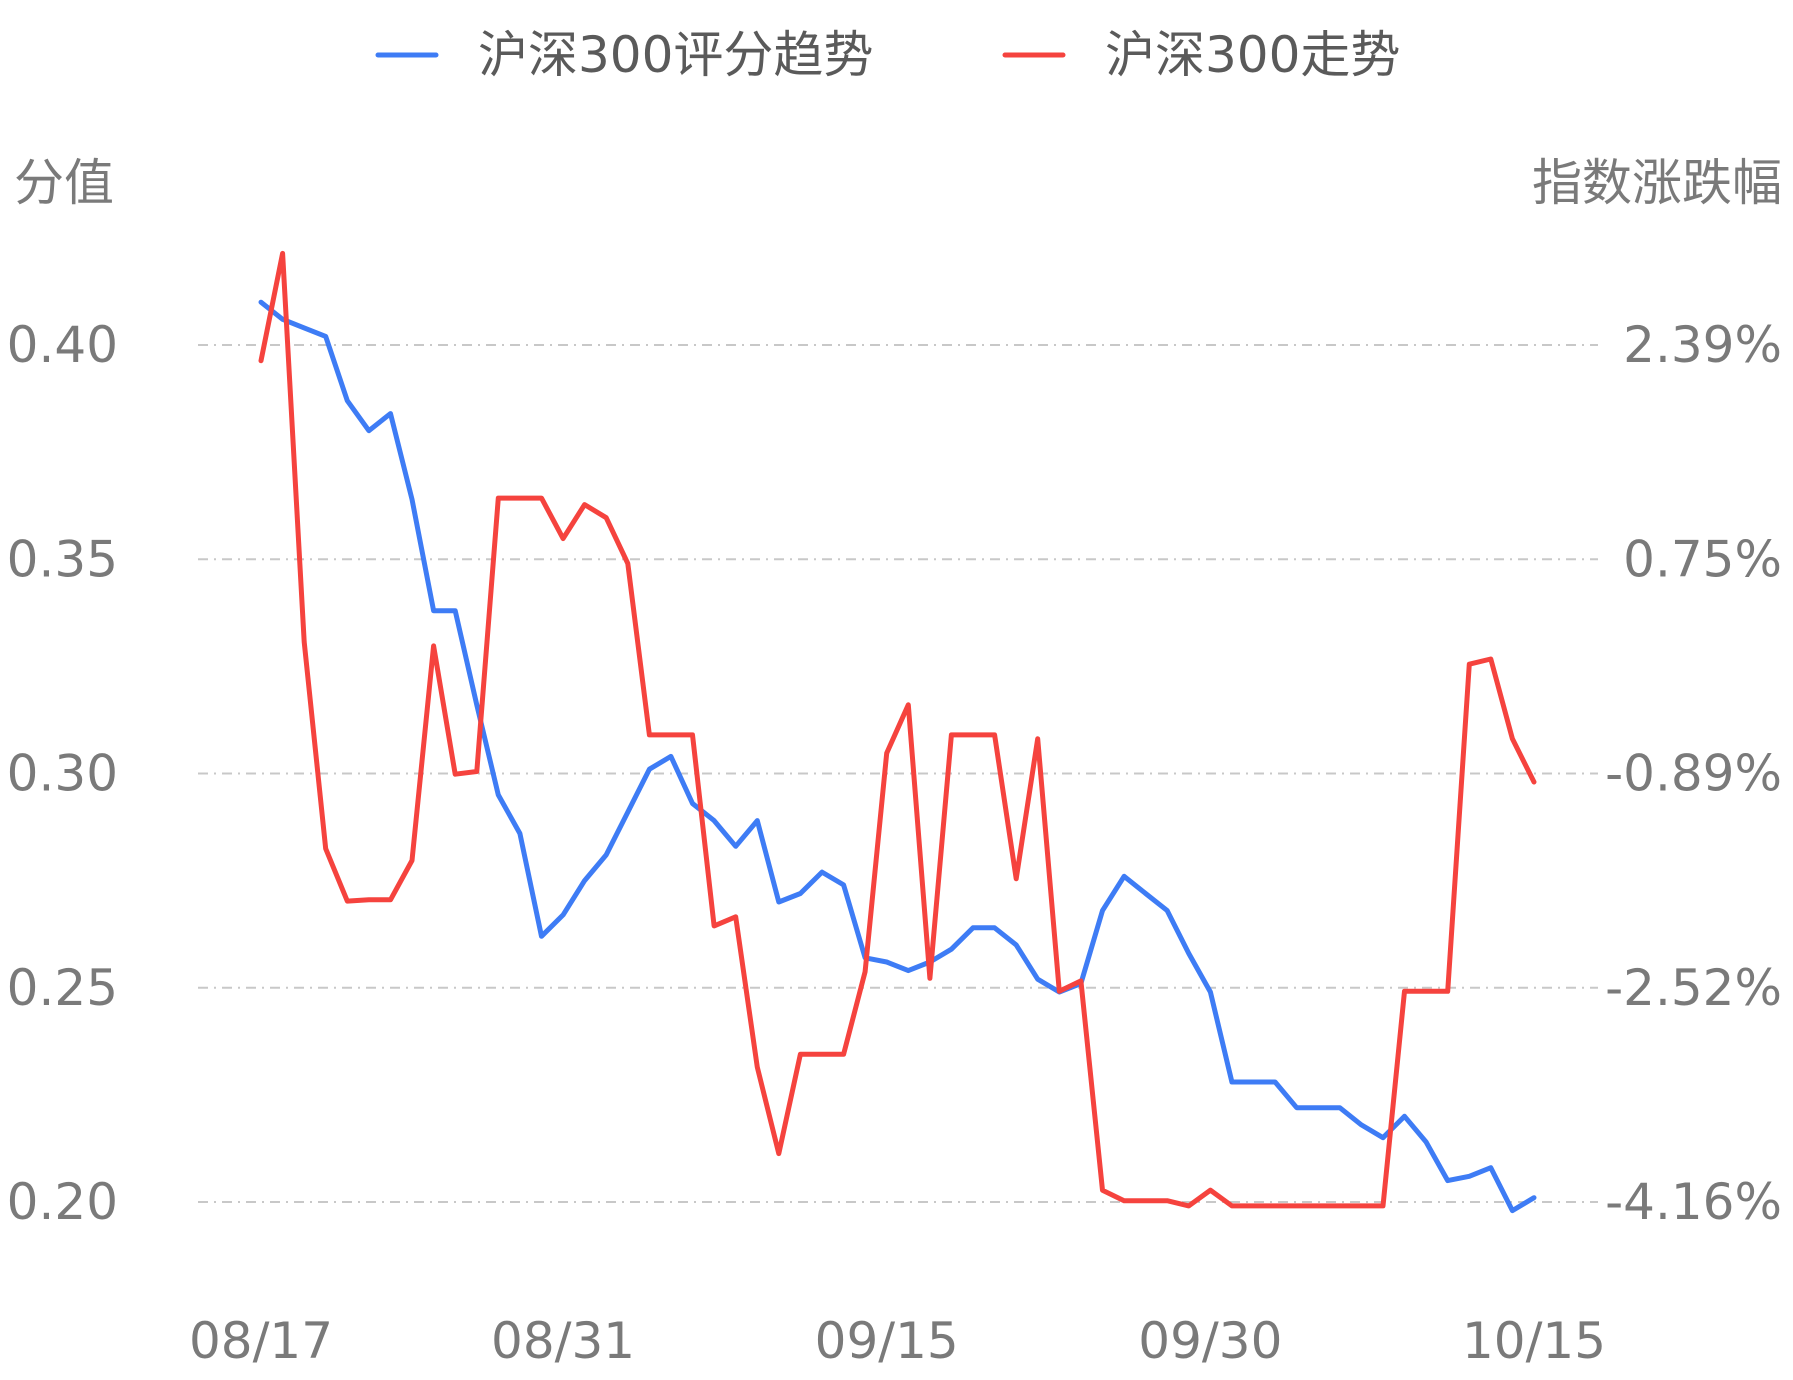 The height and width of the screenshot is (1380, 1793). Describe the element at coordinates (1693, 988) in the screenshot. I see `y-right-tick-label: -2.52%` at that location.